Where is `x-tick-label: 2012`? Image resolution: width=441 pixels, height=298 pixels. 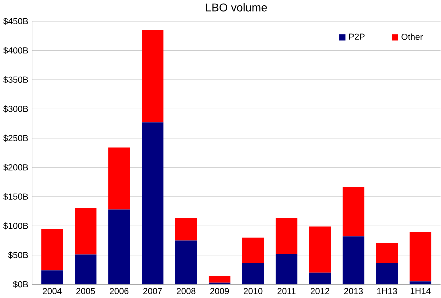
x-tick-label: 2012 is located at coordinates (320, 291).